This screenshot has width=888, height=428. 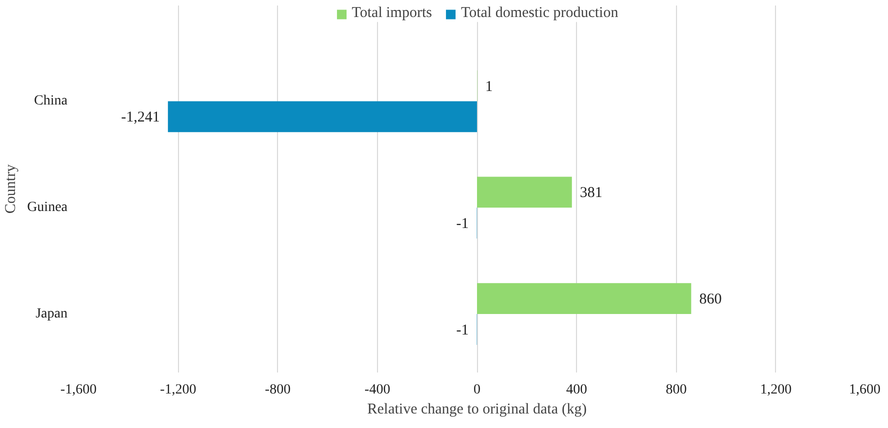 I want to click on x-tick-label: -1,200, so click(x=178, y=390).